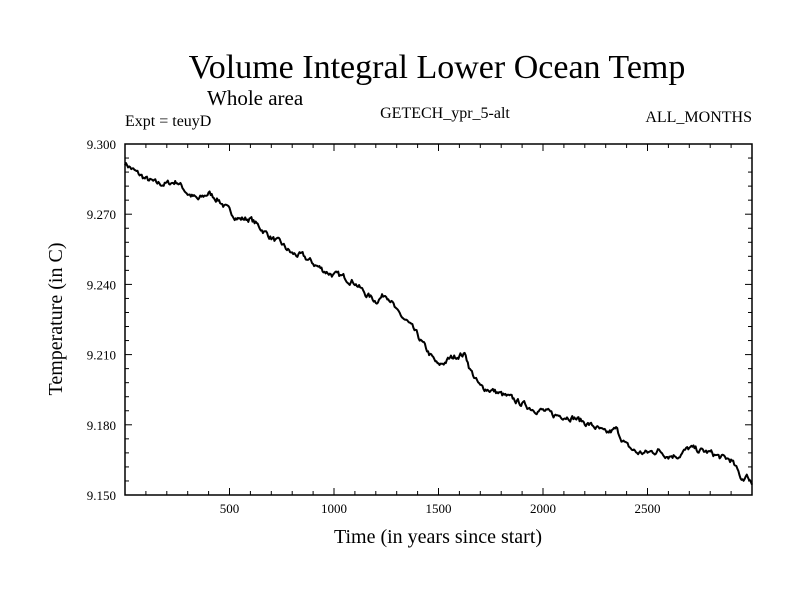 Image resolution: width=800 pixels, height=600 pixels. Describe the element at coordinates (648, 508) in the screenshot. I see `x-tick-label: 2500` at that location.